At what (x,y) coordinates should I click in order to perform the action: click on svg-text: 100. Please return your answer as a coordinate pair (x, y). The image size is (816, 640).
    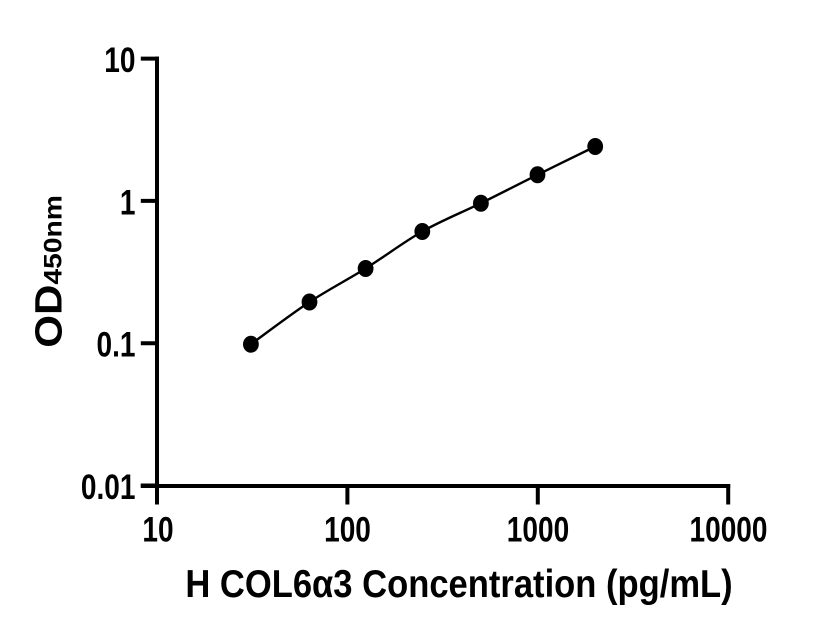
    Looking at the image, I should click on (347, 529).